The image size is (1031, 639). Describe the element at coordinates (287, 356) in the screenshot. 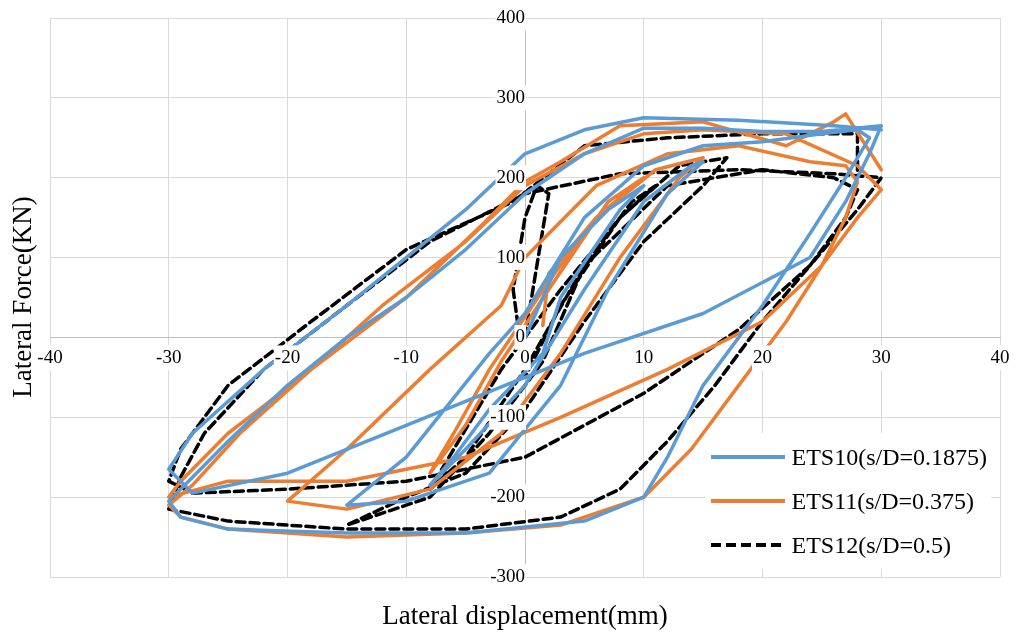

I see `x-tick-label: -20` at that location.